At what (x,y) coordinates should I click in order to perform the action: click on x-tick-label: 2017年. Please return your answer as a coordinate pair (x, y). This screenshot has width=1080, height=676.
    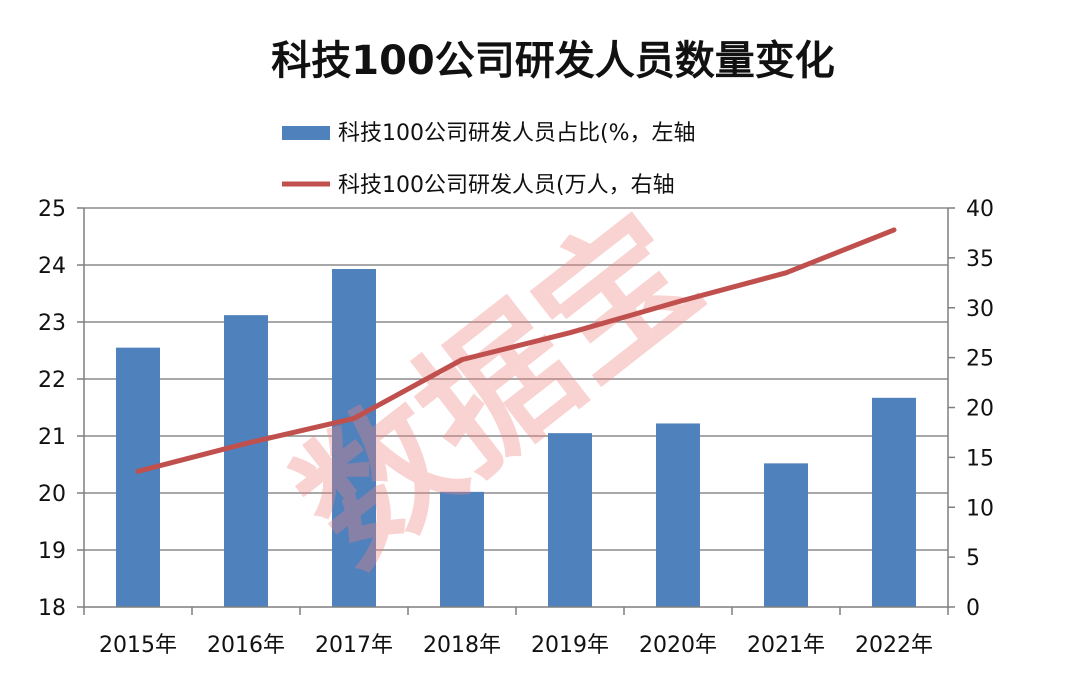
    Looking at the image, I should click on (354, 645).